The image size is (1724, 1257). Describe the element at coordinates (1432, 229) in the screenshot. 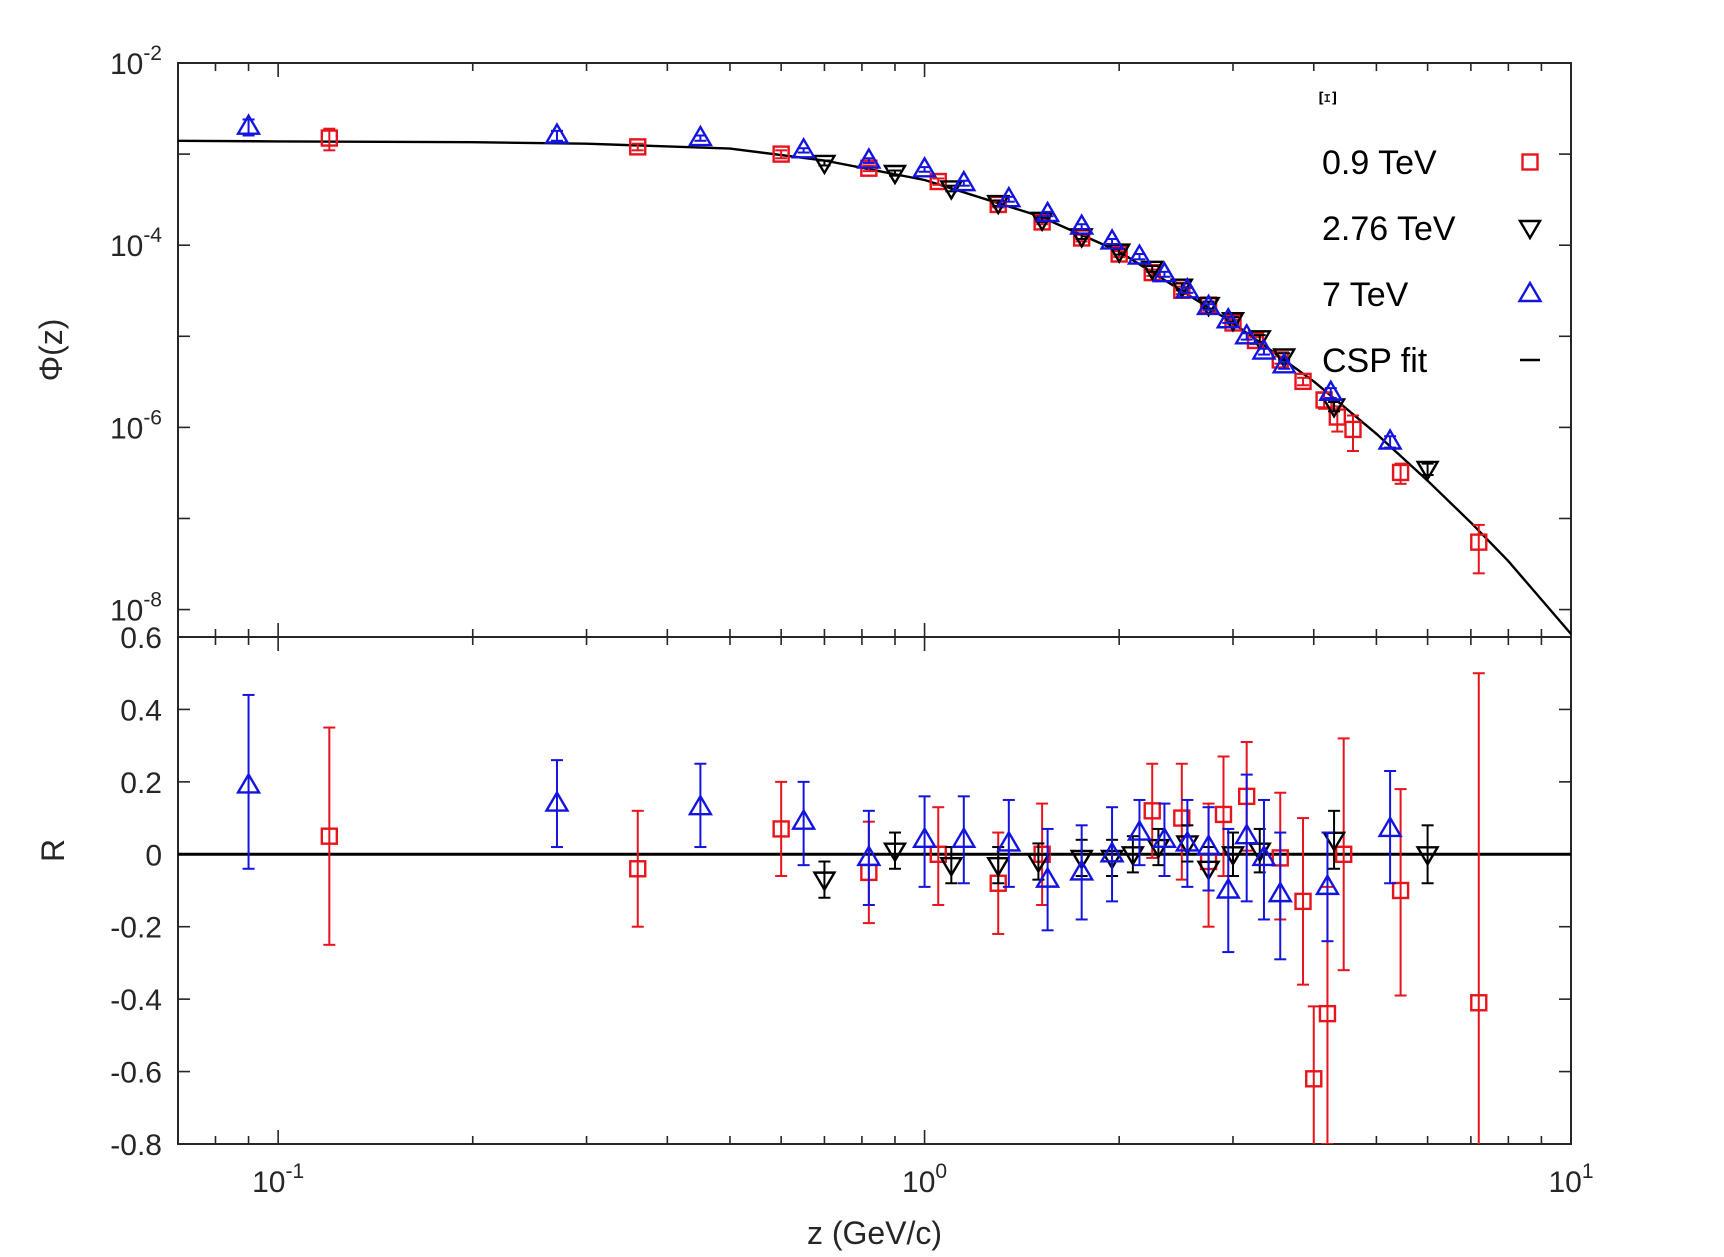

I see `legend-item: 2.76 TeV` at that location.